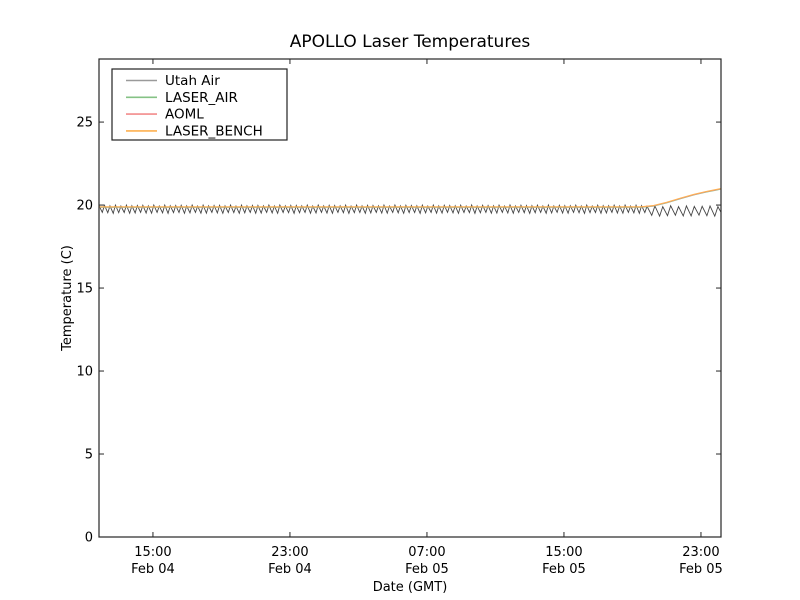 Image resolution: width=800 pixels, height=600 pixels. Describe the element at coordinates (84, 289) in the screenshot. I see `y-tick-label: 15` at that location.